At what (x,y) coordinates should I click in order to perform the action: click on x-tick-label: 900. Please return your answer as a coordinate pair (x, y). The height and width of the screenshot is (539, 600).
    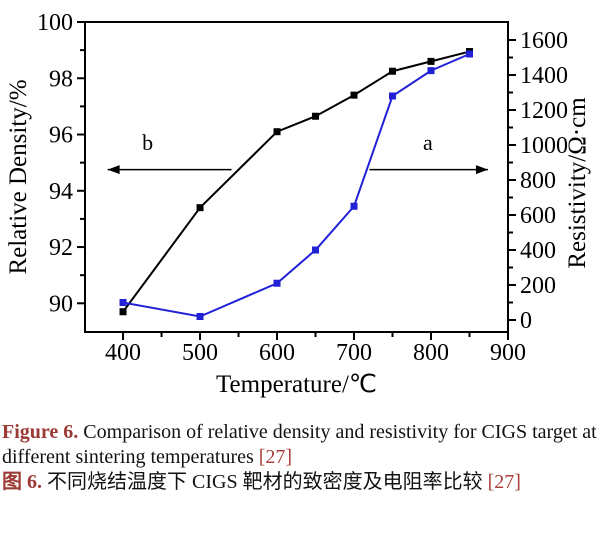
    Looking at the image, I should click on (508, 353).